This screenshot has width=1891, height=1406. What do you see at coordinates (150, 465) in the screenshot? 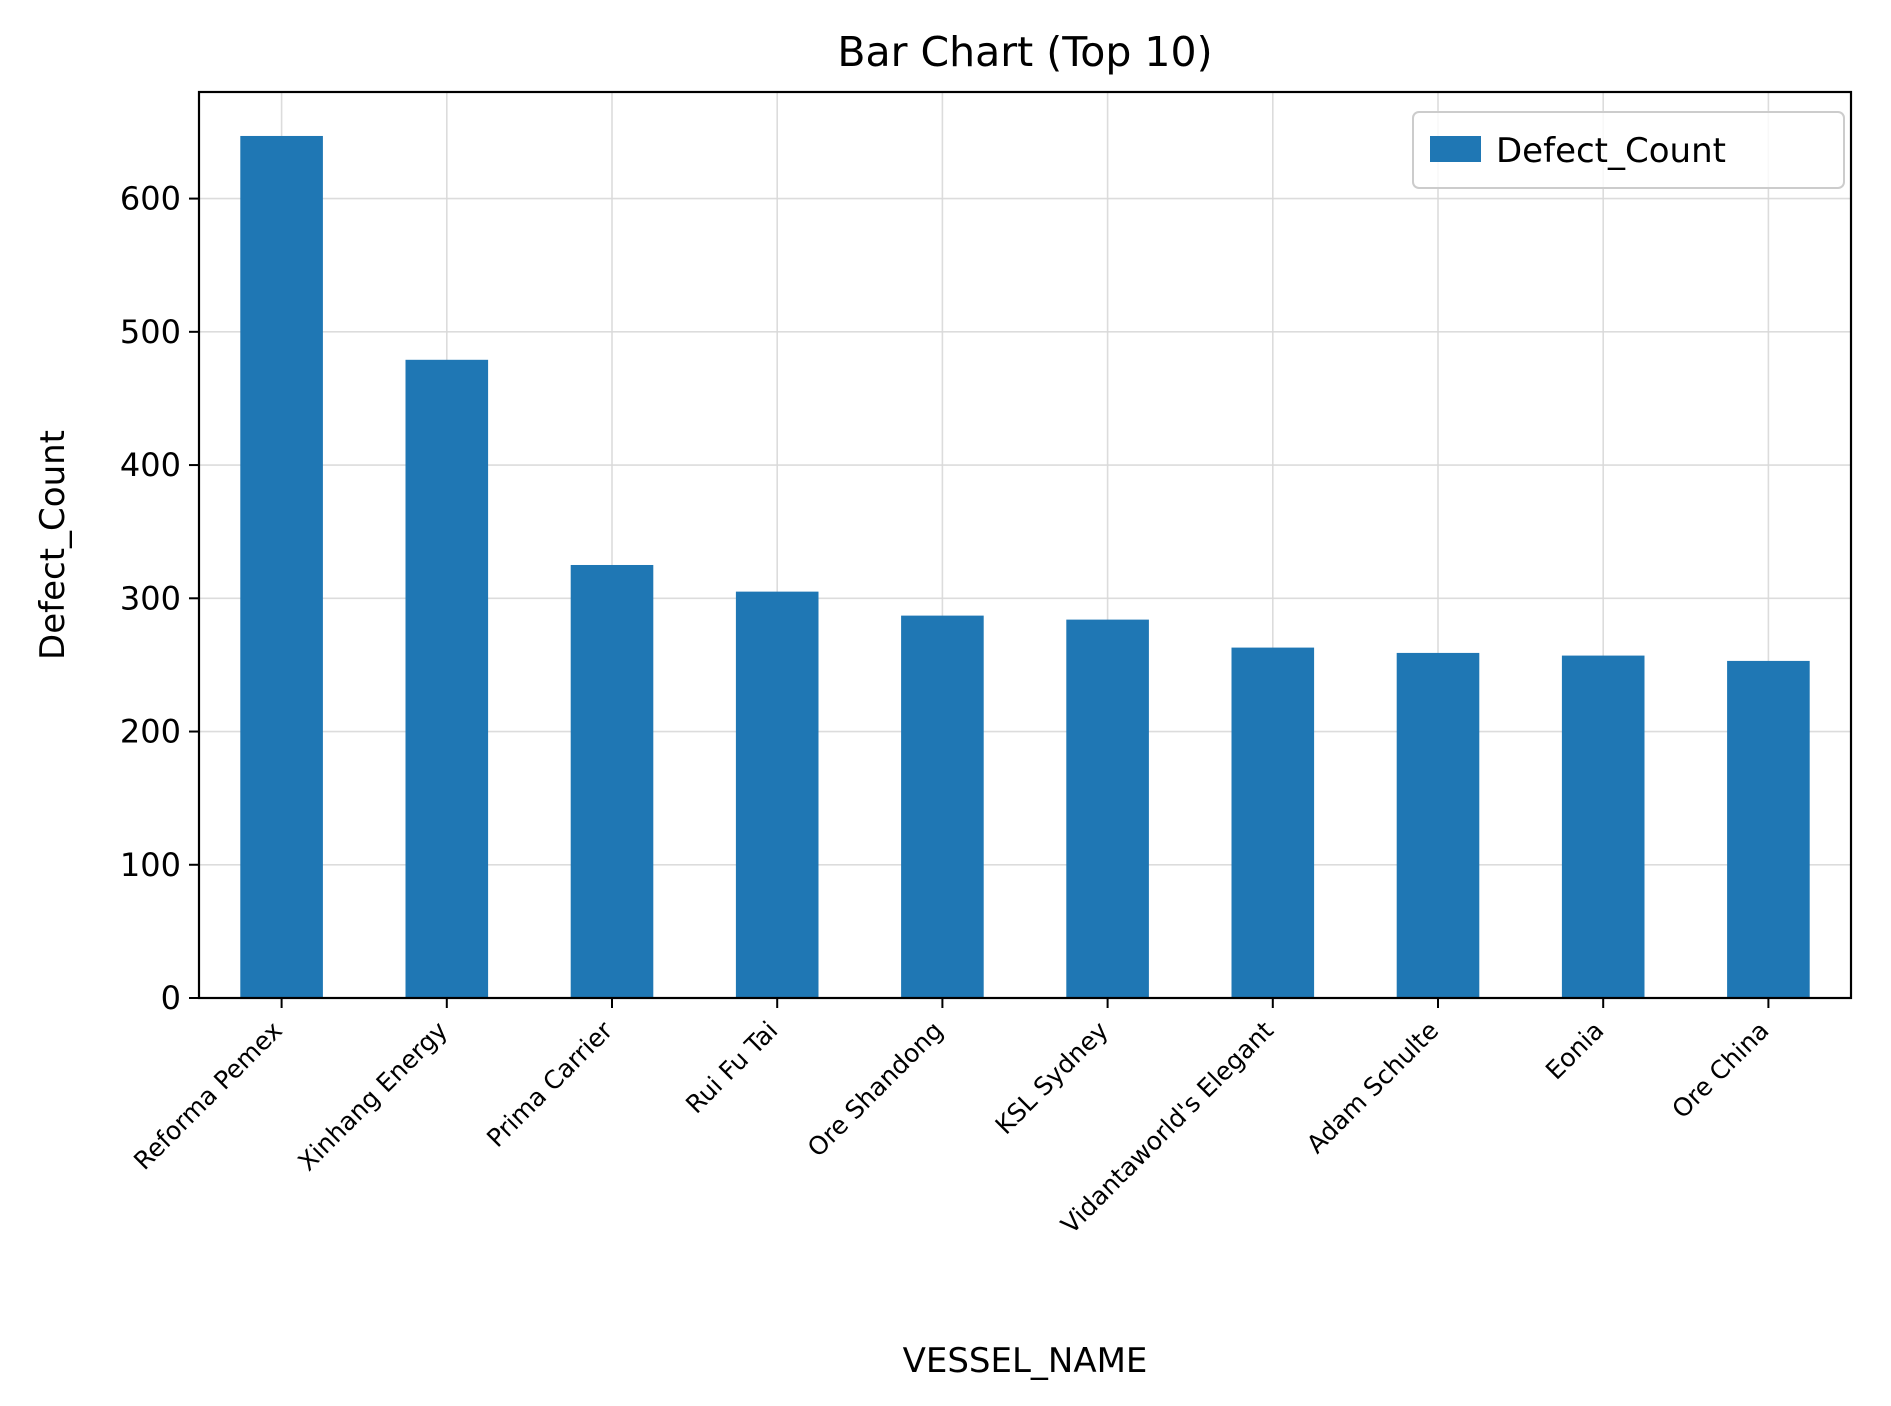
I see `y-tick-label-4: 400` at bounding box center [150, 465].